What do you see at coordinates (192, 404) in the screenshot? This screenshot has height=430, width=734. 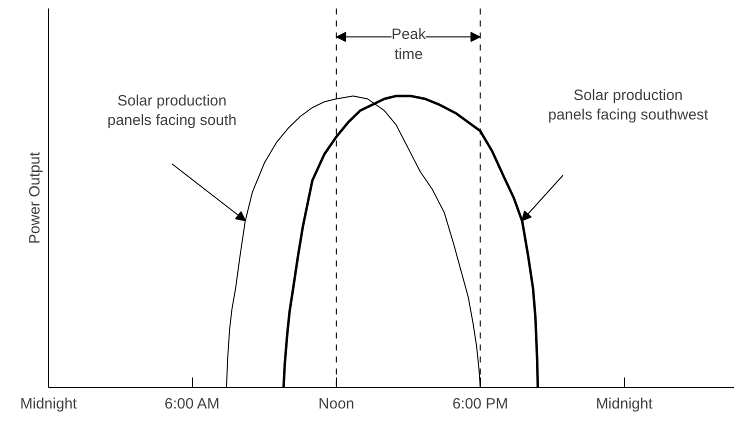 I see `x-tick-label: 6:00 AM` at bounding box center [192, 404].